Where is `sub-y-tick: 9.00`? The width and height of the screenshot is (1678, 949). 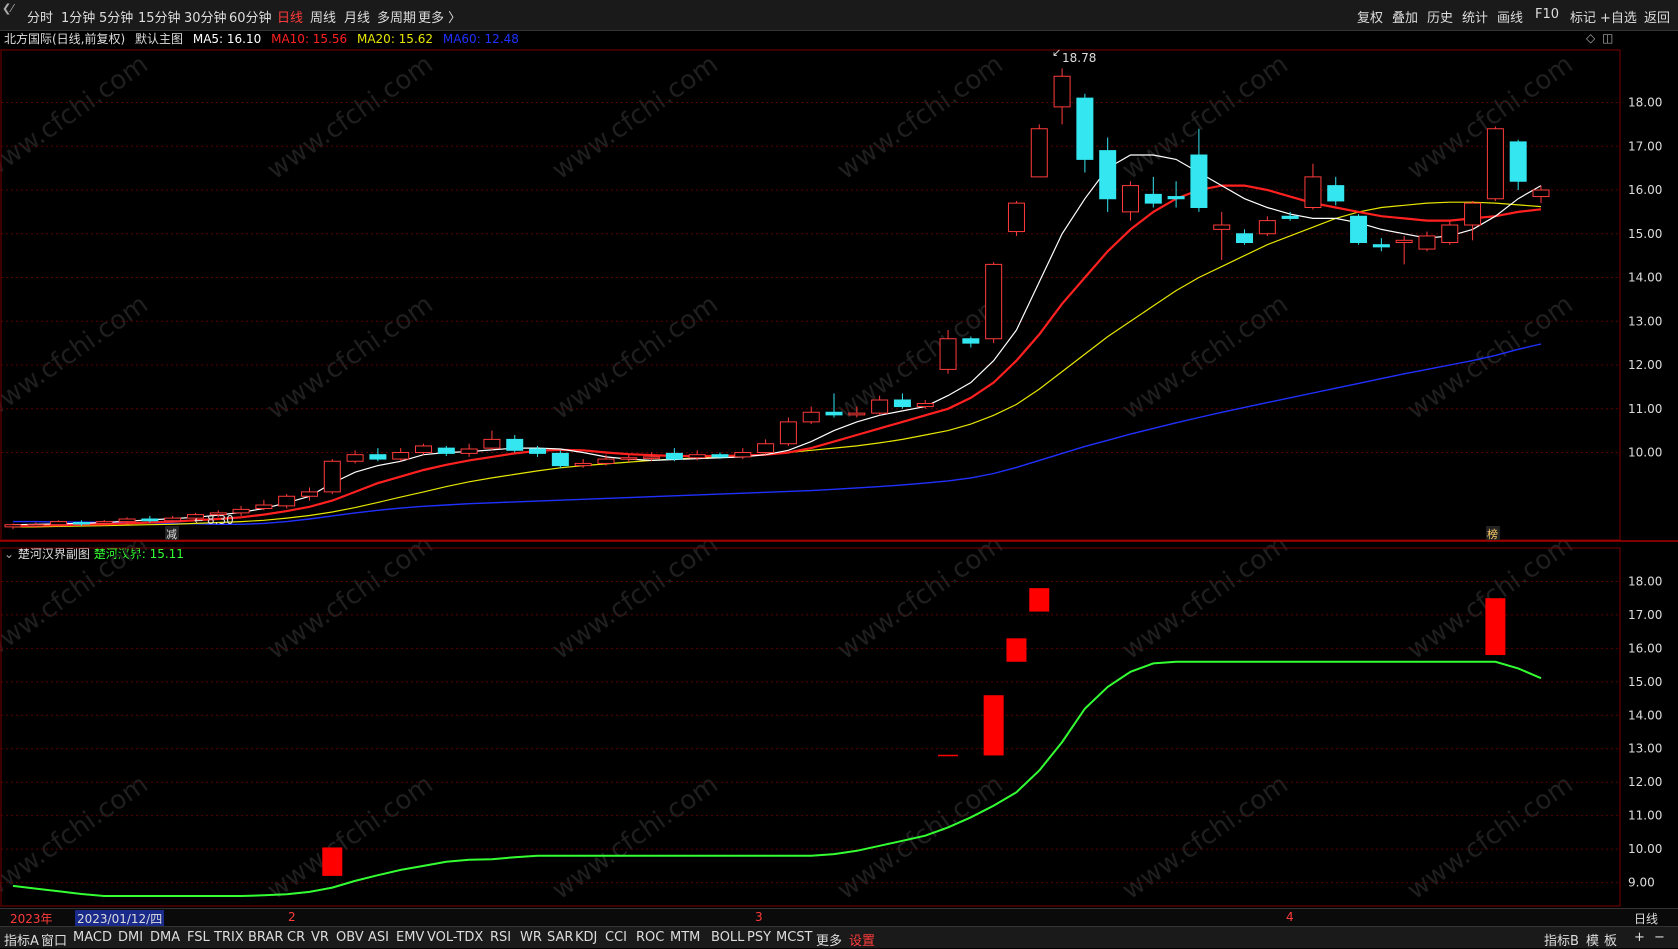
sub-y-tick: 9.00 is located at coordinates (1641, 883).